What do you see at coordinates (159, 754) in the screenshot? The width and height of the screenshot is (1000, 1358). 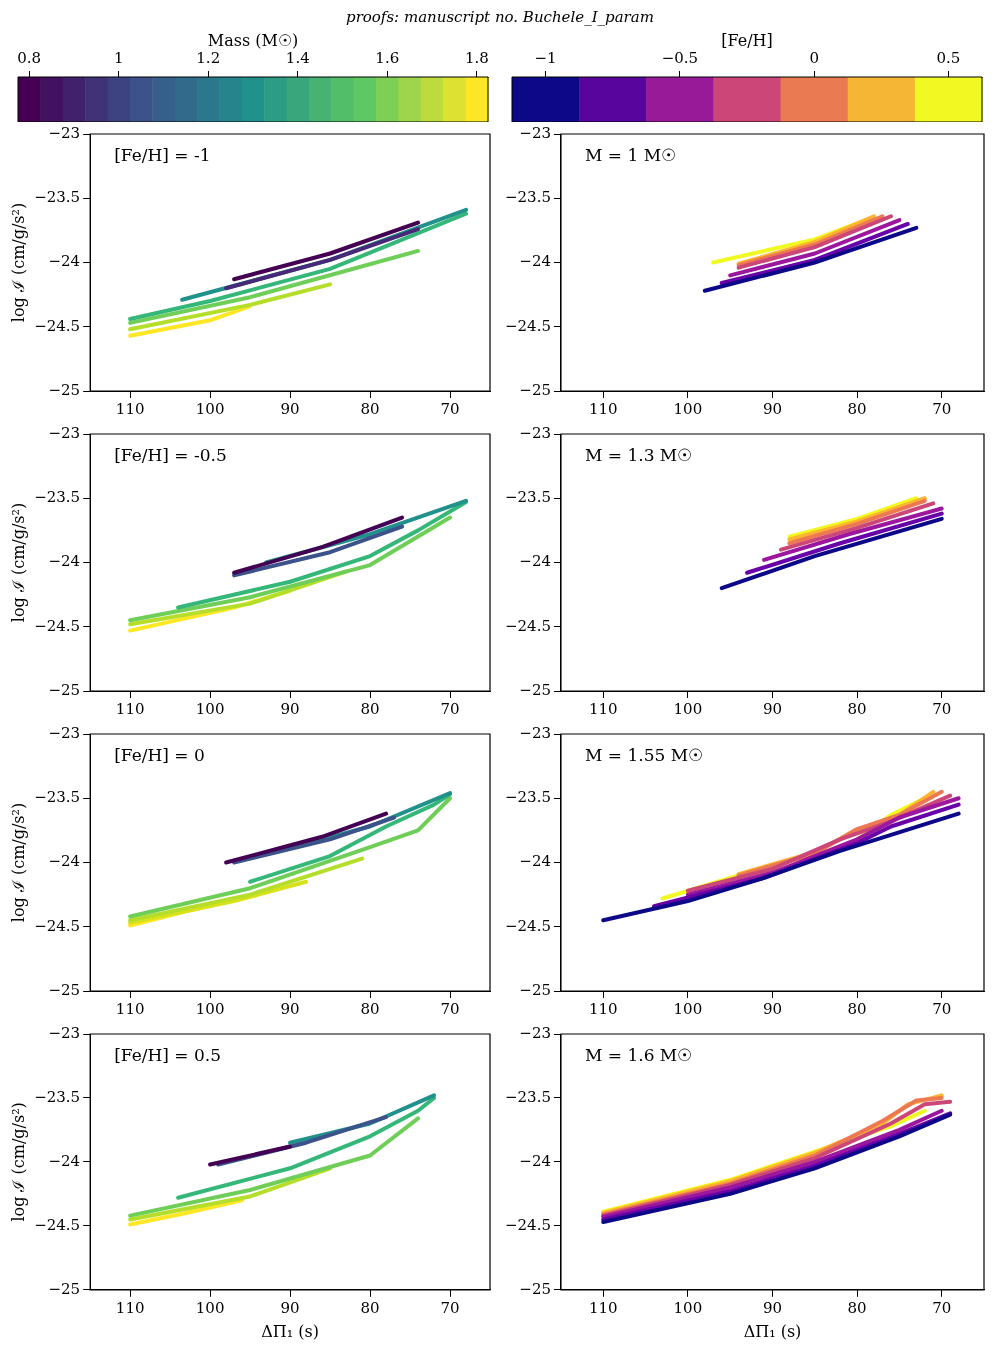 I see `annotation: [Fe/H] = 0` at bounding box center [159, 754].